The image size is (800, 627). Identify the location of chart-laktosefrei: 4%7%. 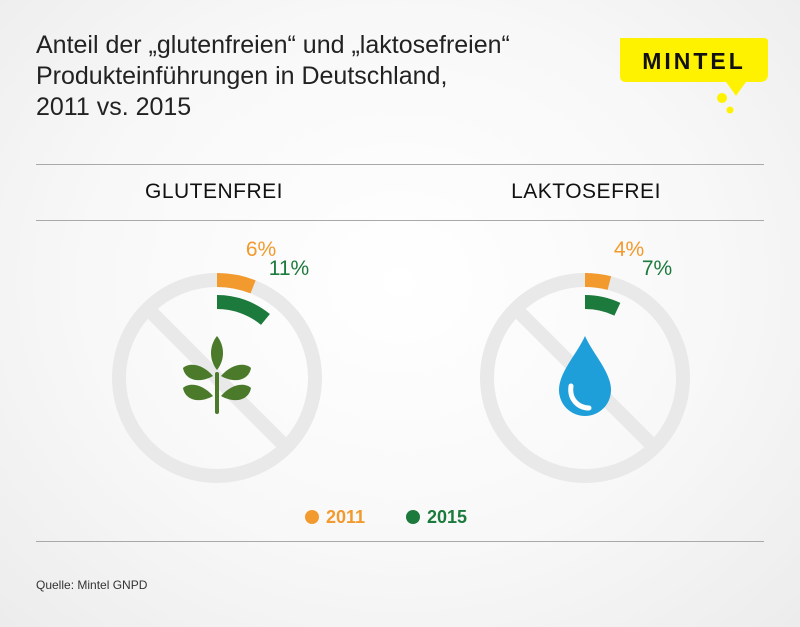
(585, 360).